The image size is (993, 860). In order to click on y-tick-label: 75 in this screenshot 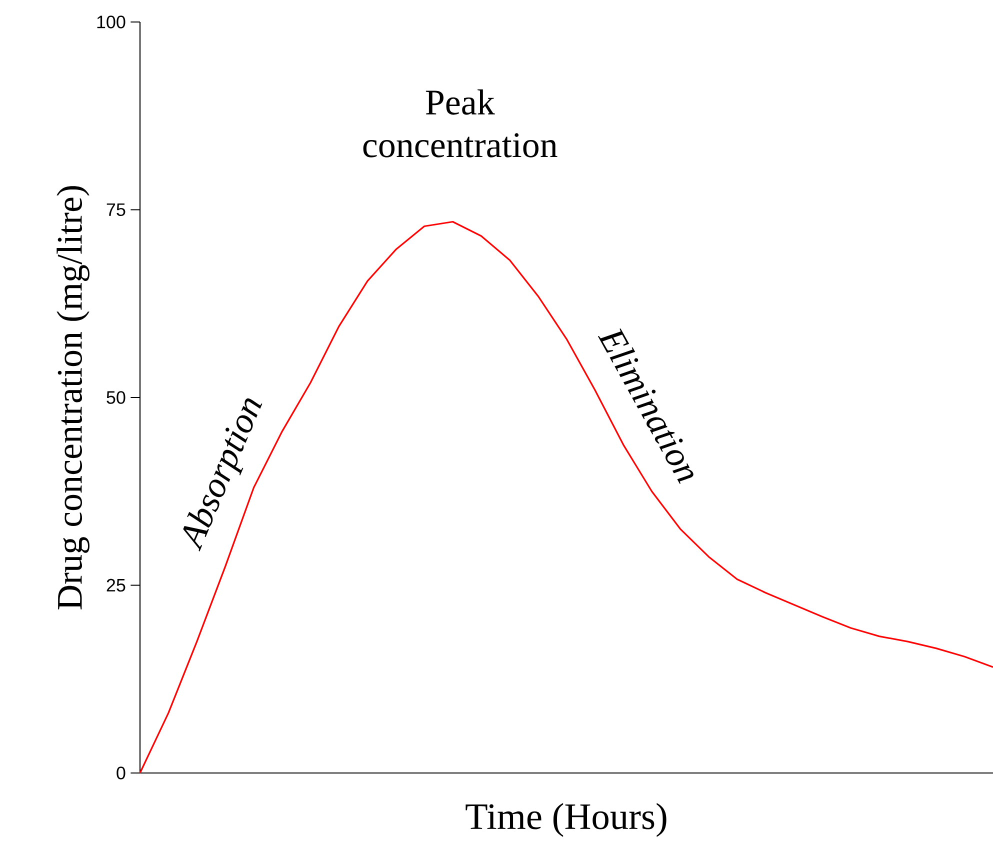, I will do `click(116, 209)`.